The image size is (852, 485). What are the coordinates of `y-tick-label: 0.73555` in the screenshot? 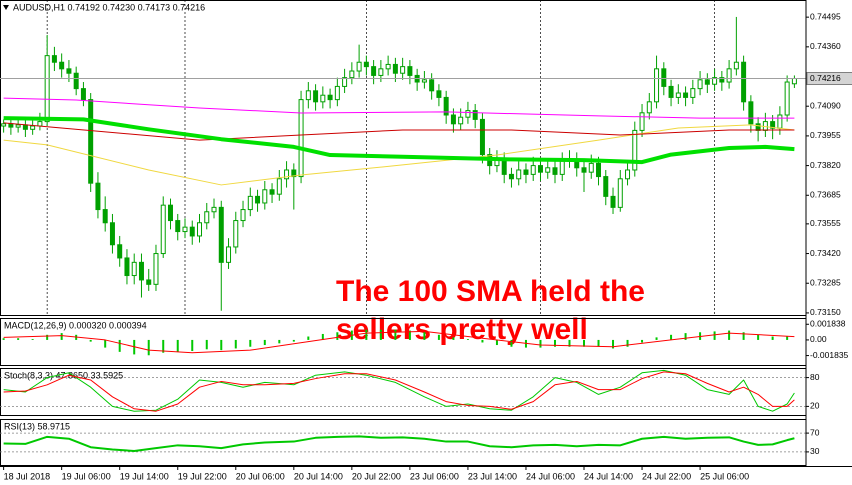 It's located at (825, 223).